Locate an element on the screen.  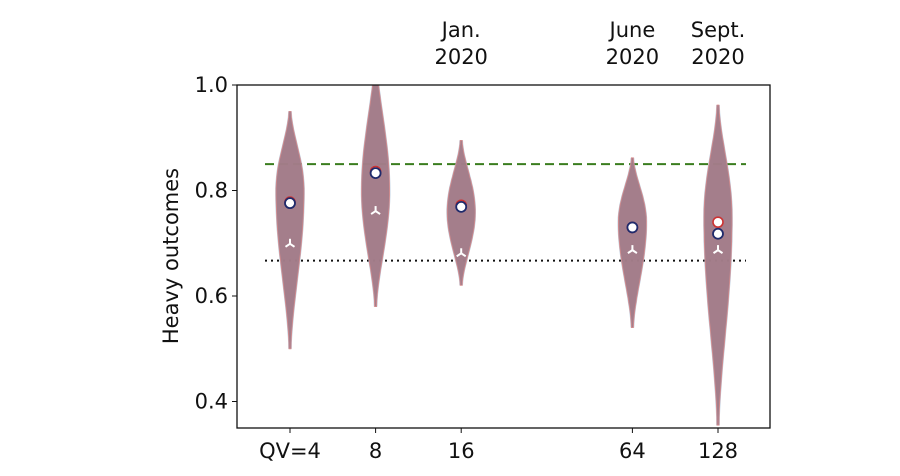
y-tick-label: 0.4 is located at coordinates (211, 402).